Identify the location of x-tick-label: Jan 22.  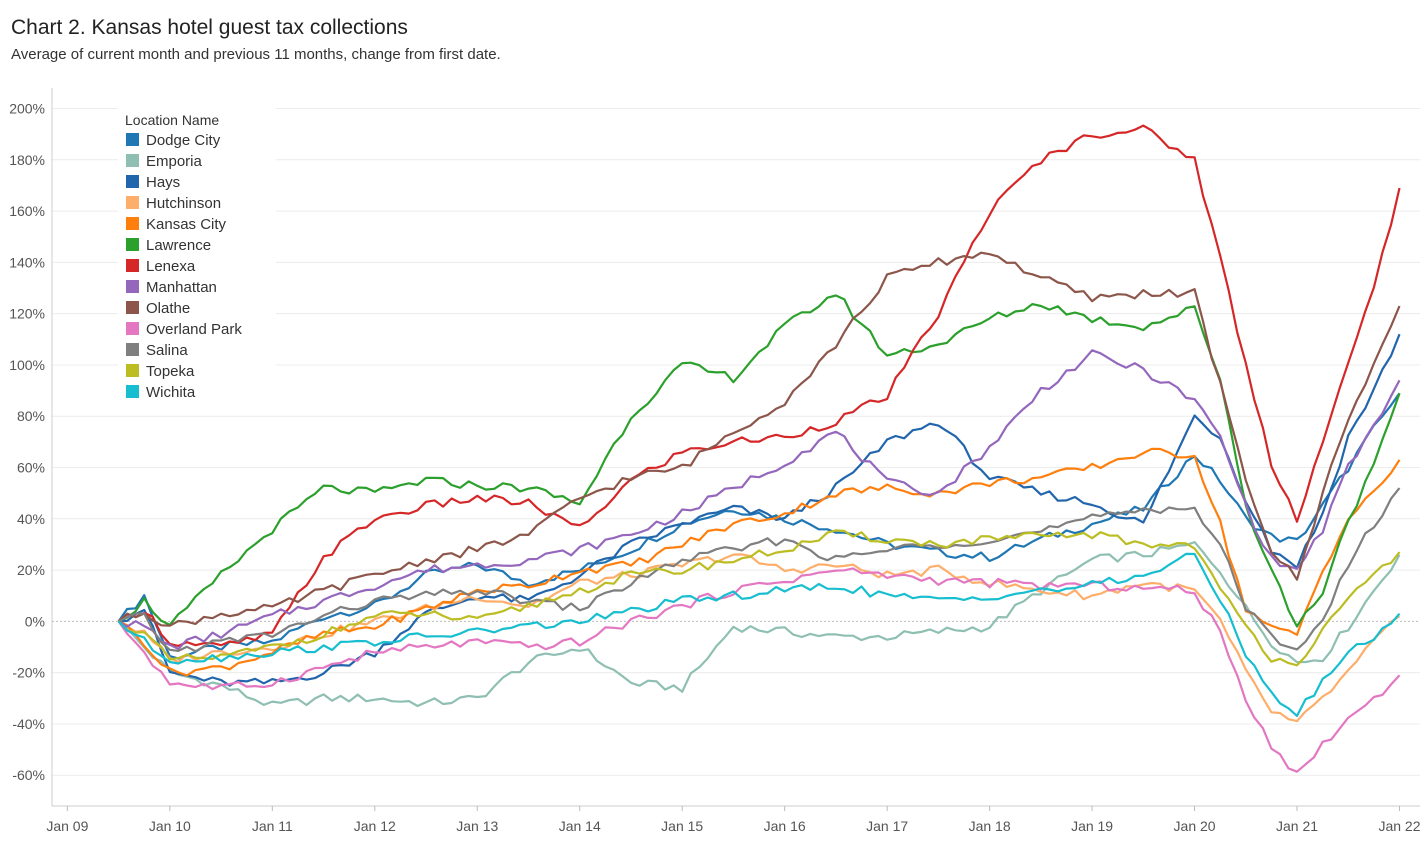
(1399, 826).